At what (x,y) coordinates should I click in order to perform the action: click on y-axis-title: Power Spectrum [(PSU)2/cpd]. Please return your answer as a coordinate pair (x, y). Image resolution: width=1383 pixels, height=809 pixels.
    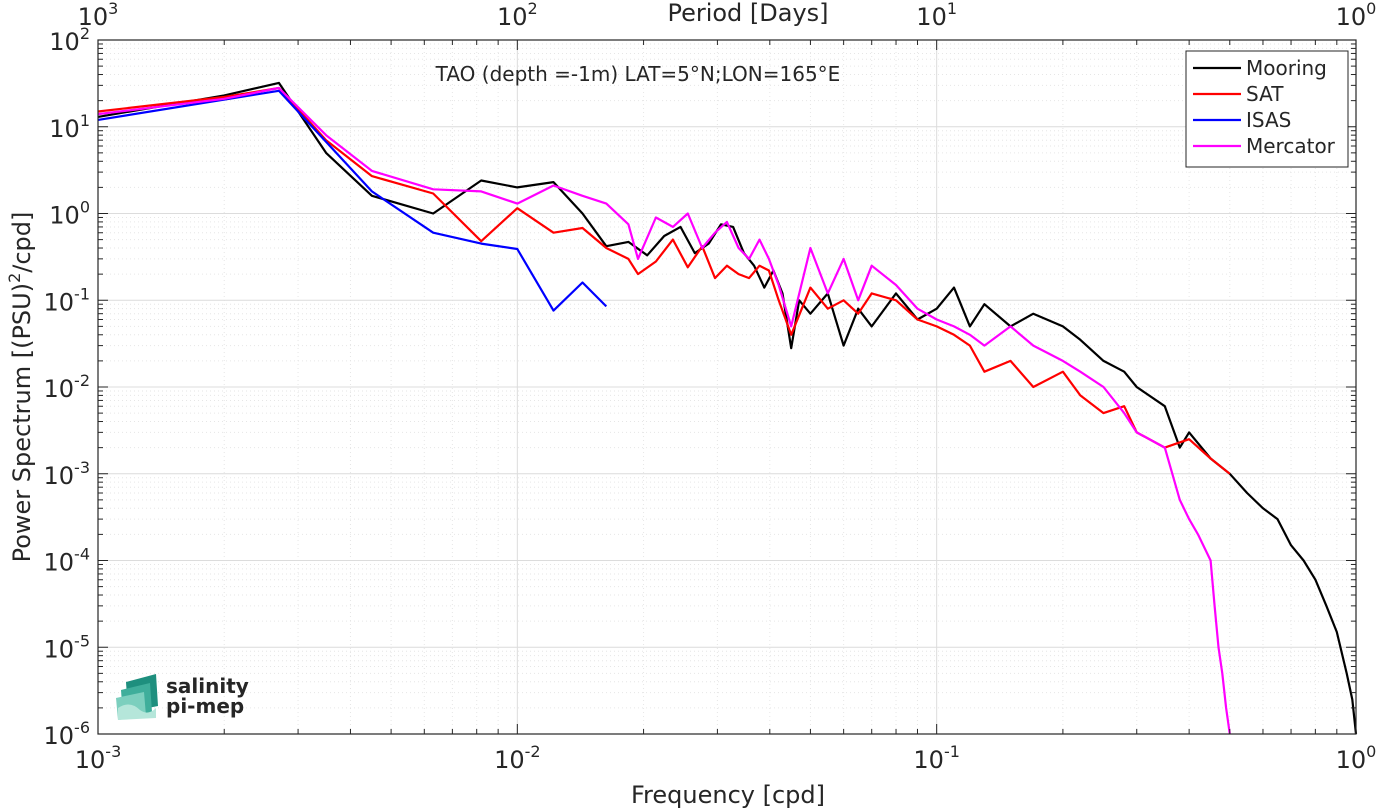
    Looking at the image, I should click on (20, 387).